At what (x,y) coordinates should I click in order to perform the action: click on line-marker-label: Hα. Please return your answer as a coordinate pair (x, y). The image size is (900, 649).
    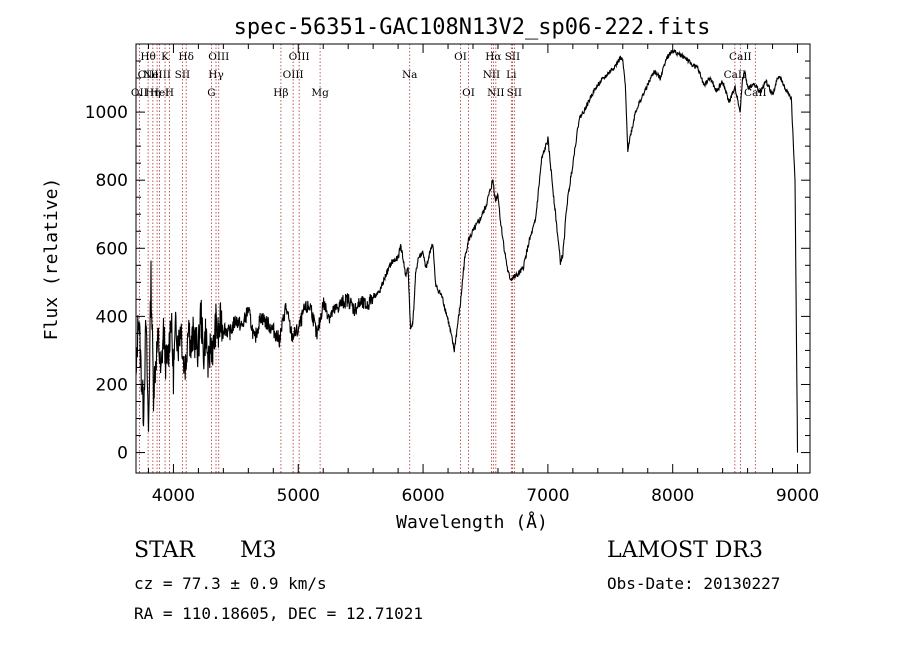
    Looking at the image, I should click on (493, 57).